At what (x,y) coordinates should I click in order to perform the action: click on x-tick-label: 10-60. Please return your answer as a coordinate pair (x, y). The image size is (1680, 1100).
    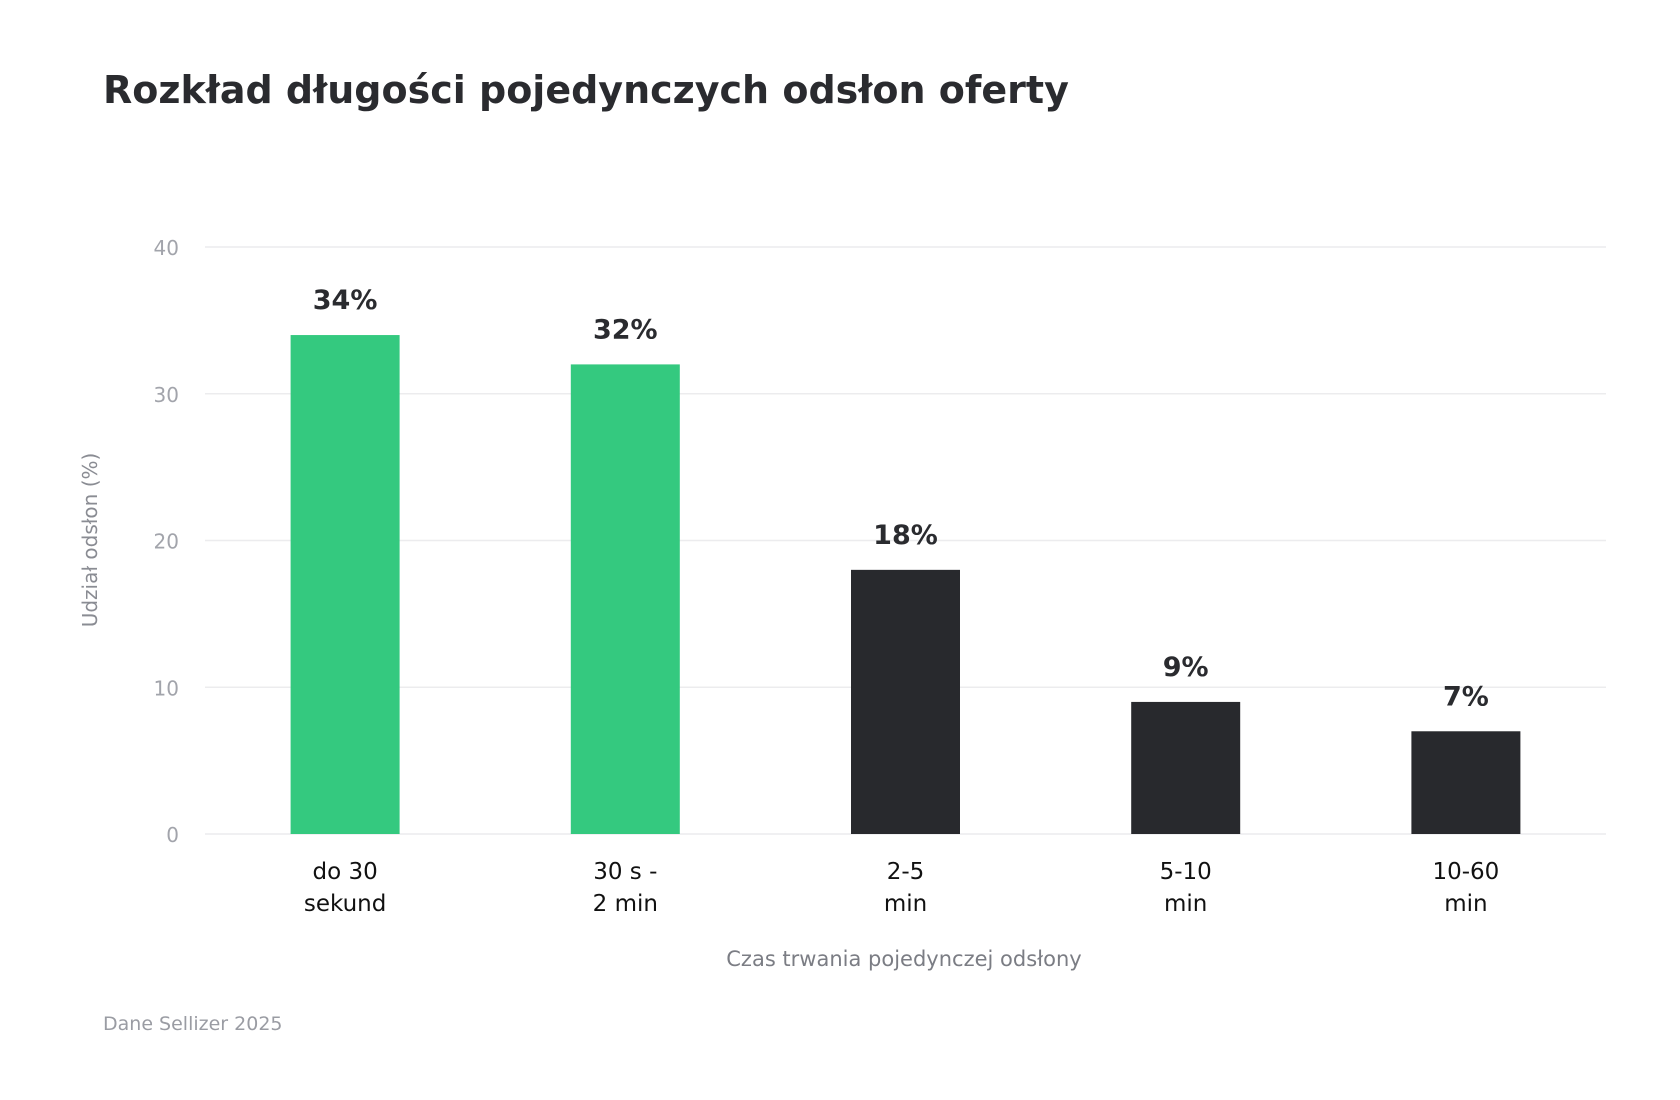
    Looking at the image, I should click on (1465, 872).